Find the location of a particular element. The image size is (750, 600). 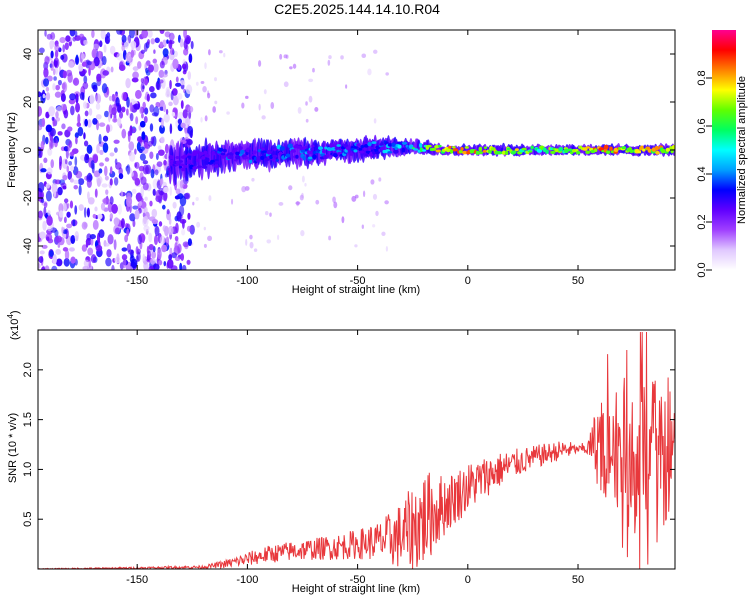

colorbar-tick-label: 0.2 is located at coordinates (702, 221).